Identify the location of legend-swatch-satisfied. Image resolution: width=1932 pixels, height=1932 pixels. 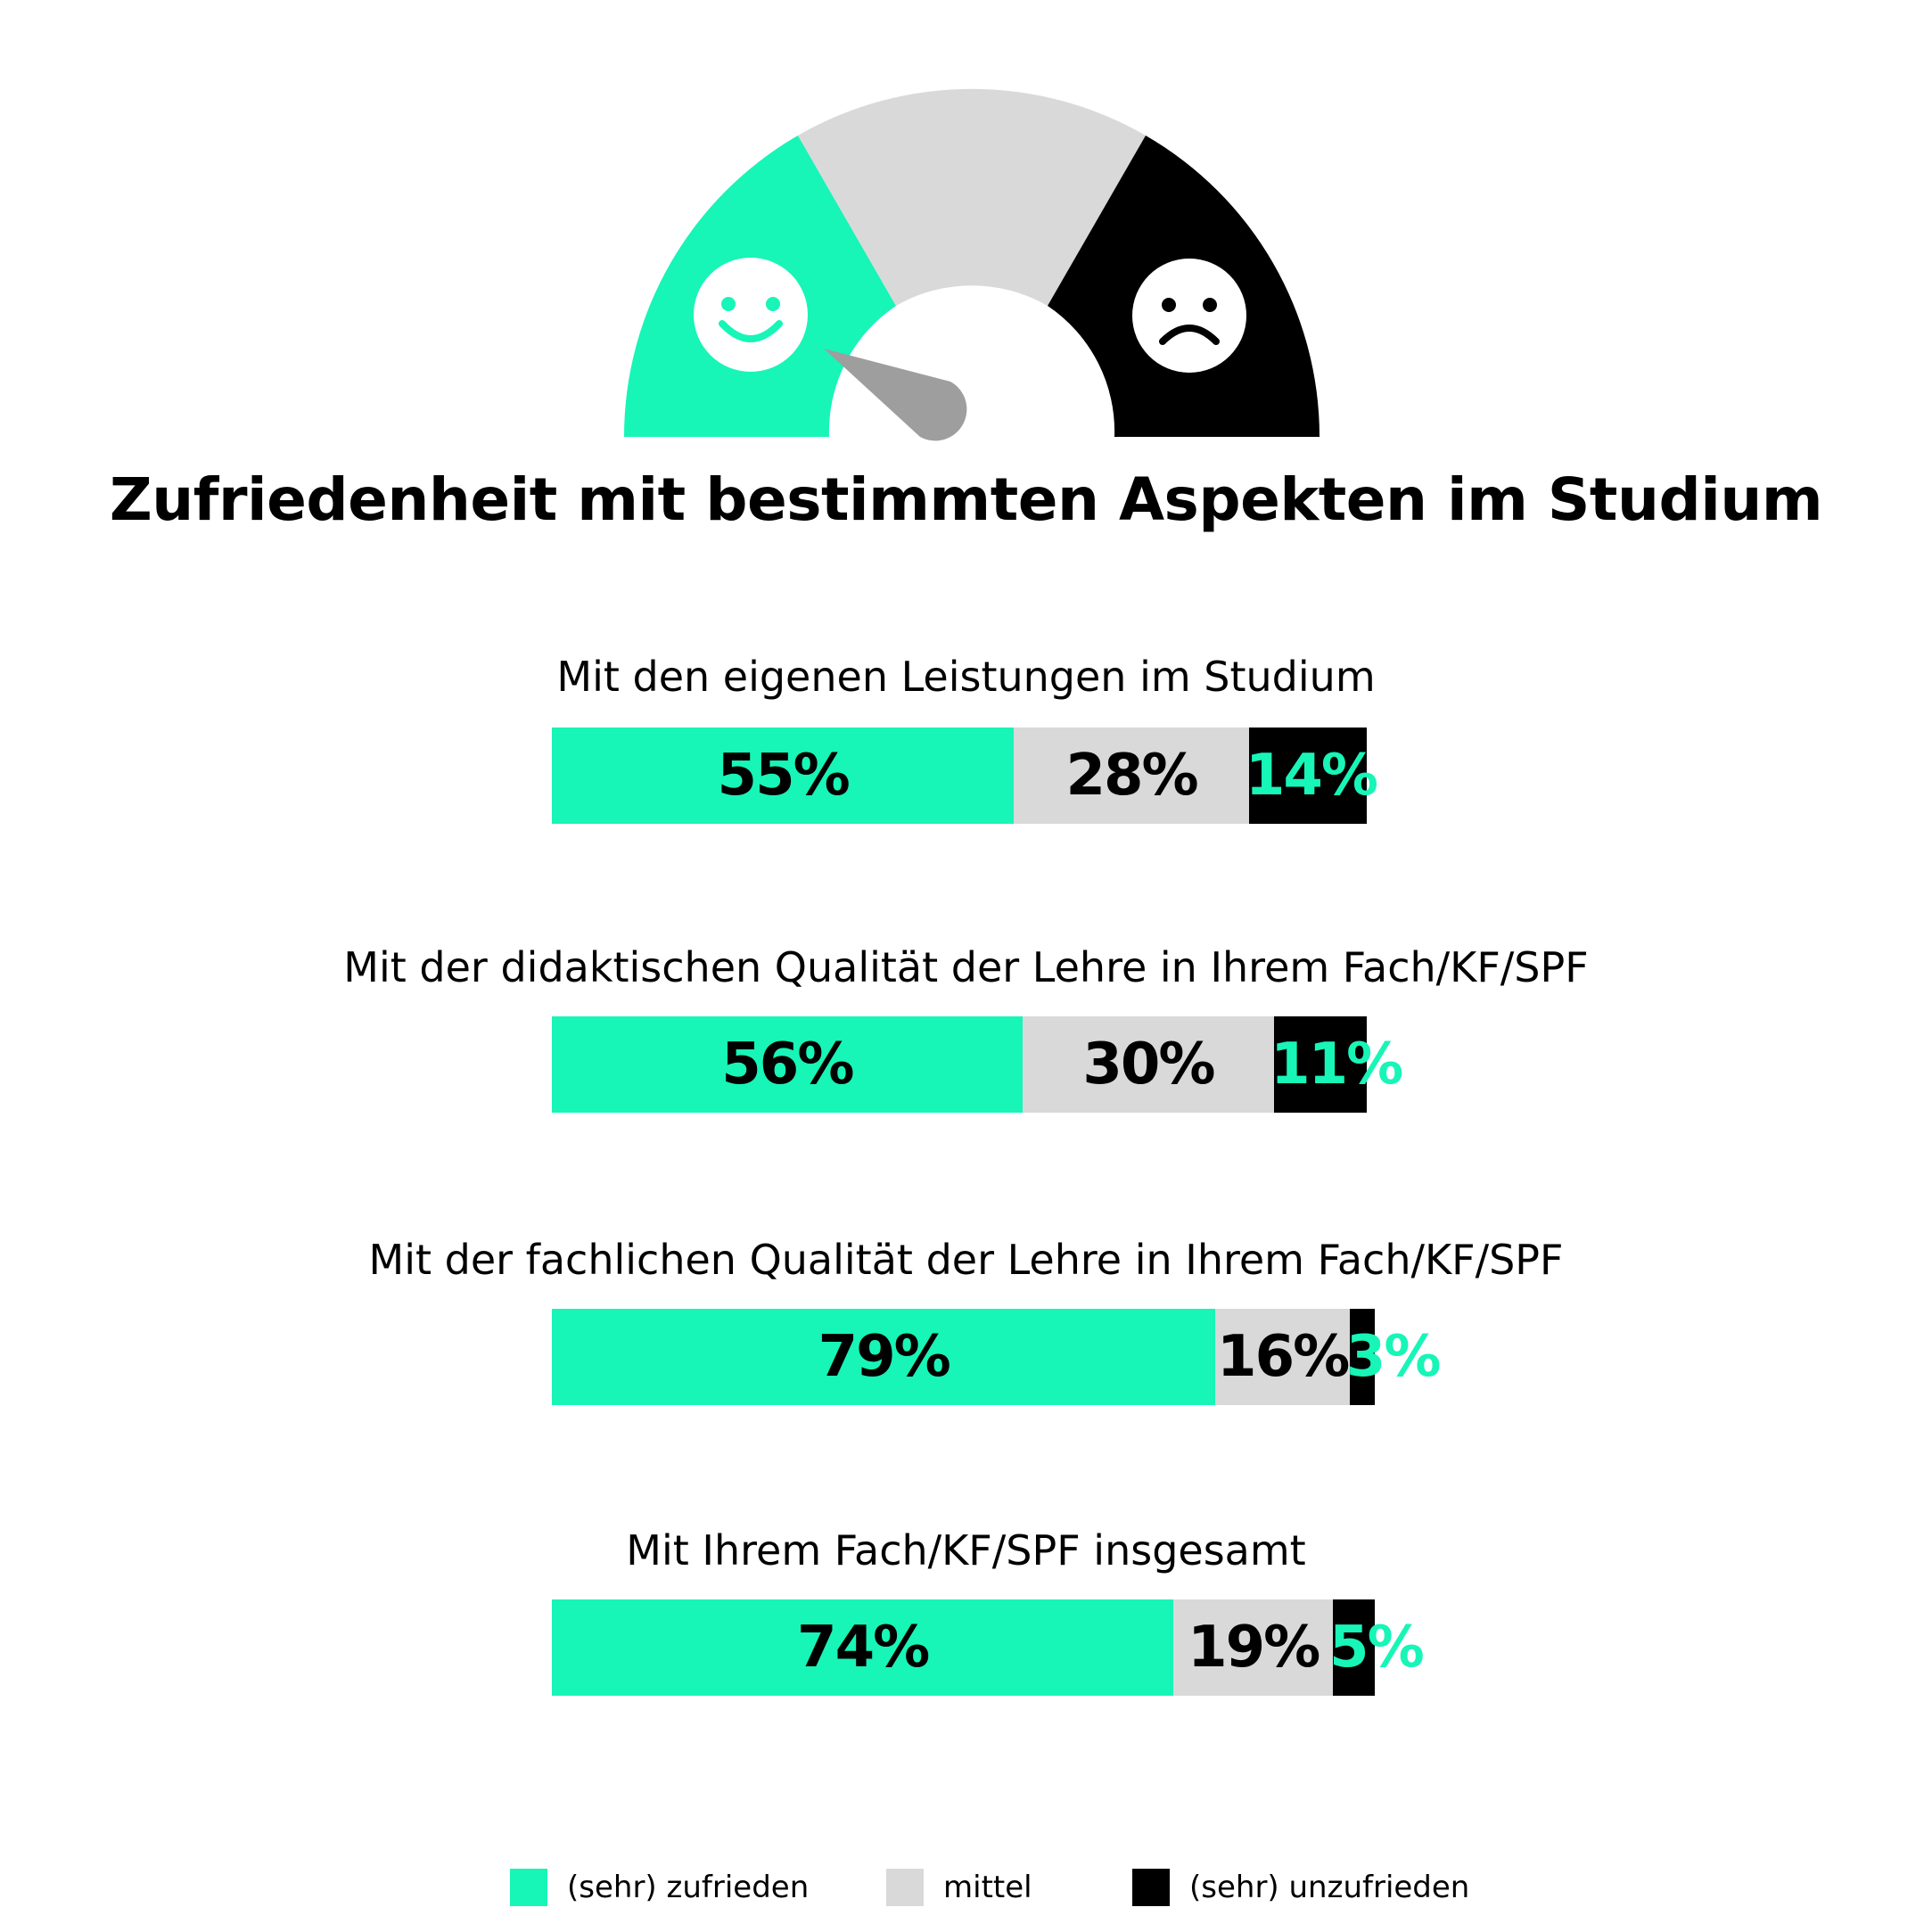
(528, 1887).